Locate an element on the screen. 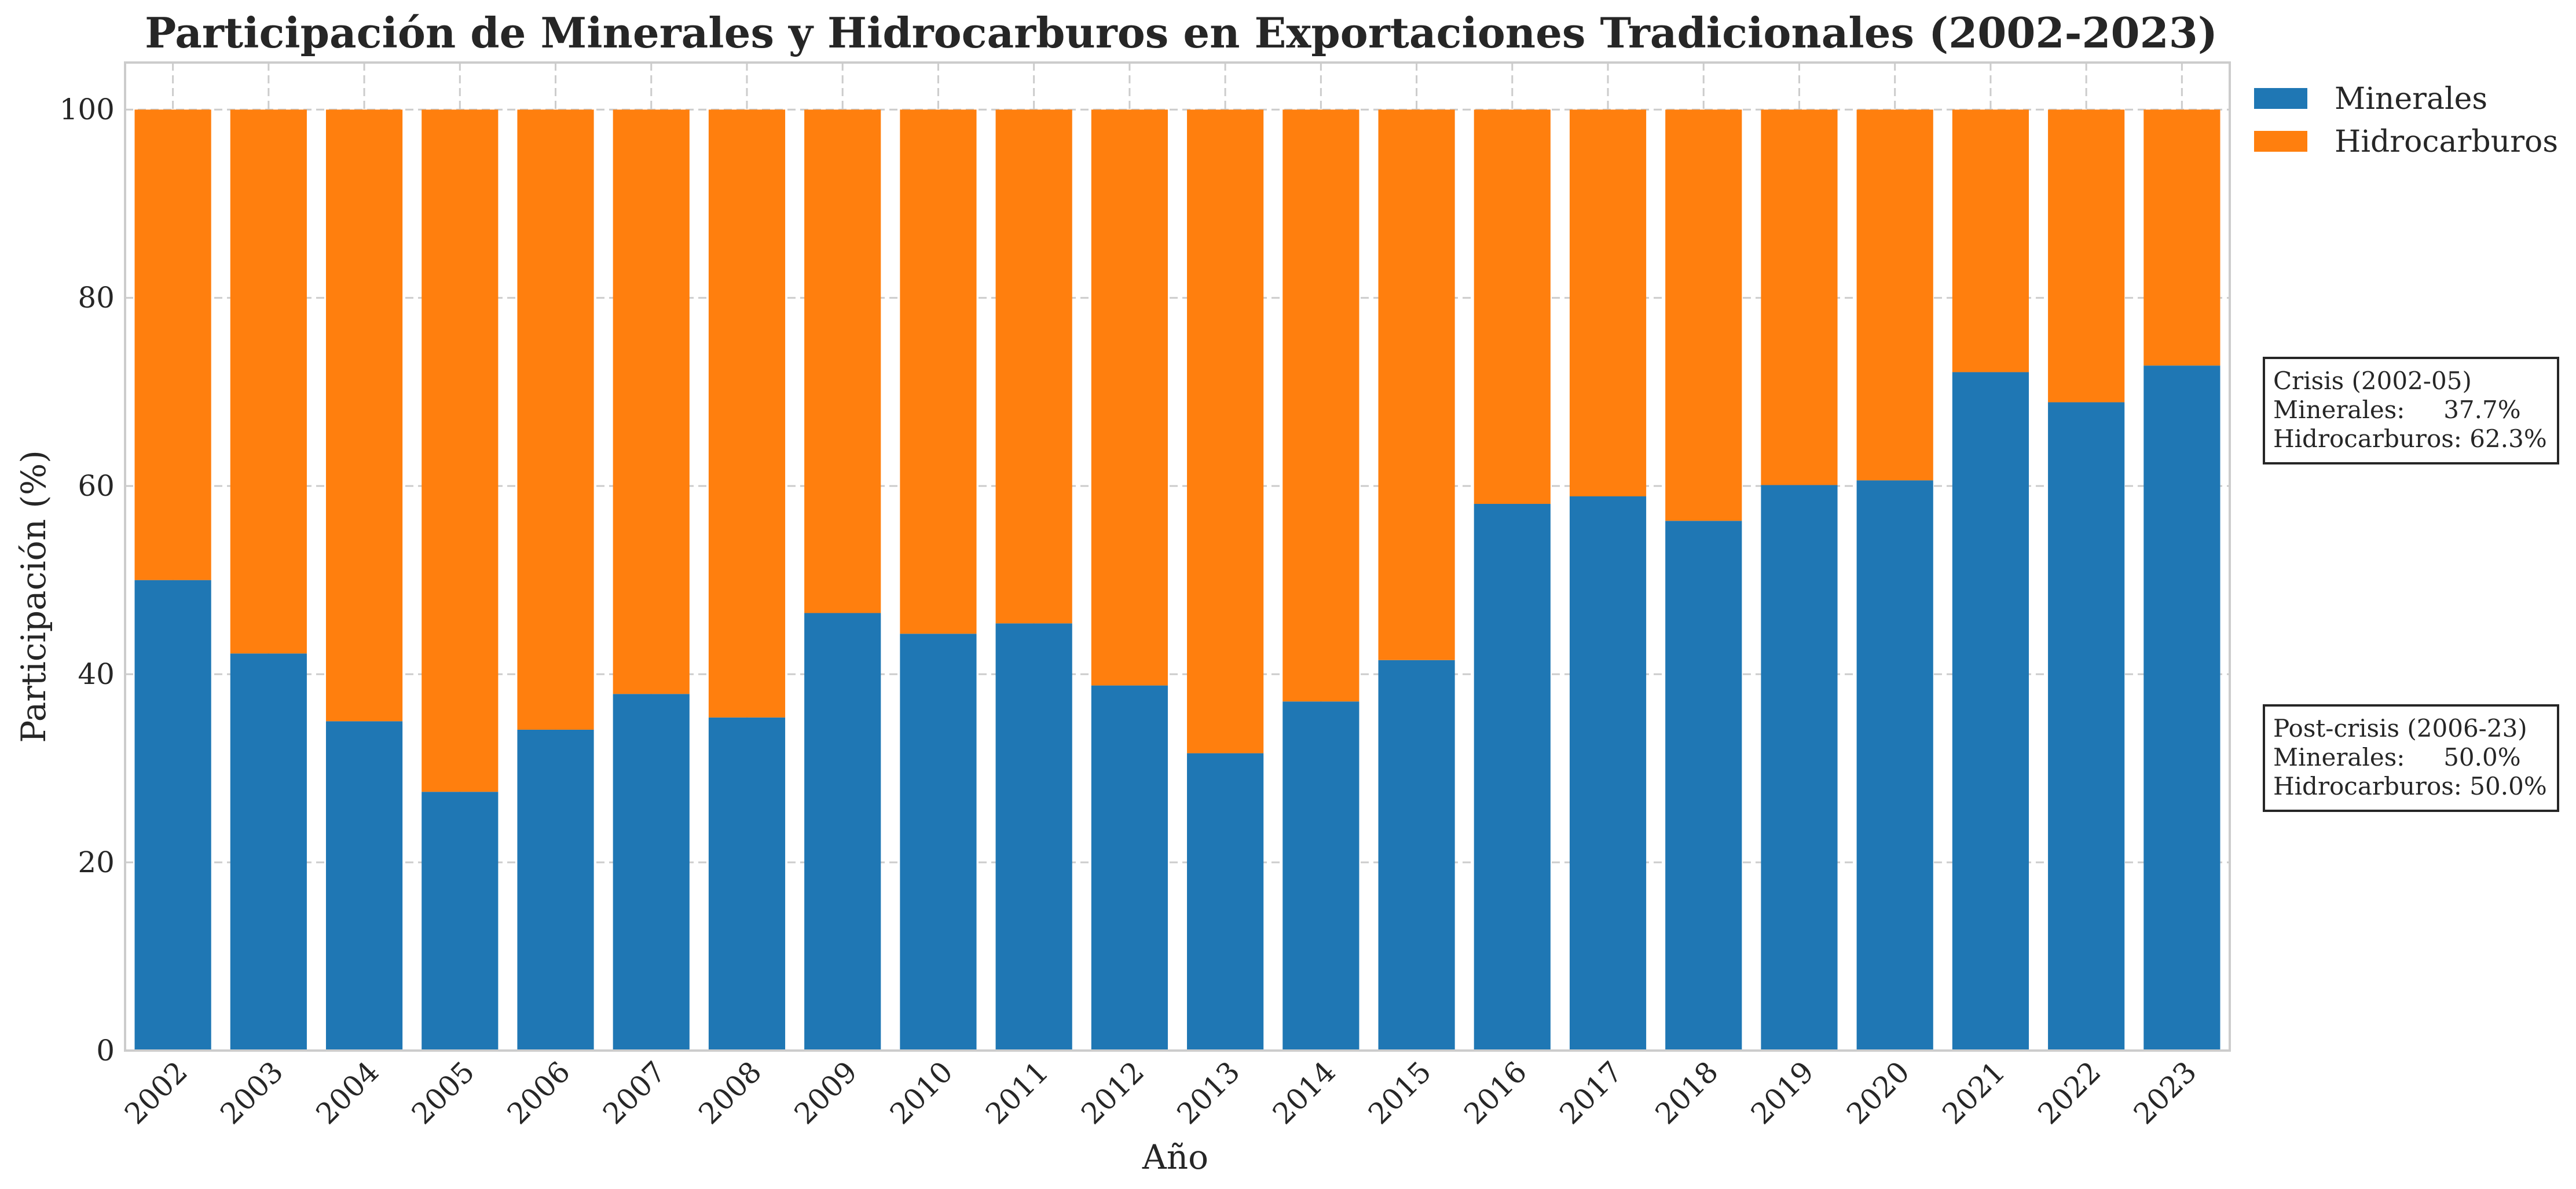  bar-minerales-2009 is located at coordinates (842, 832).